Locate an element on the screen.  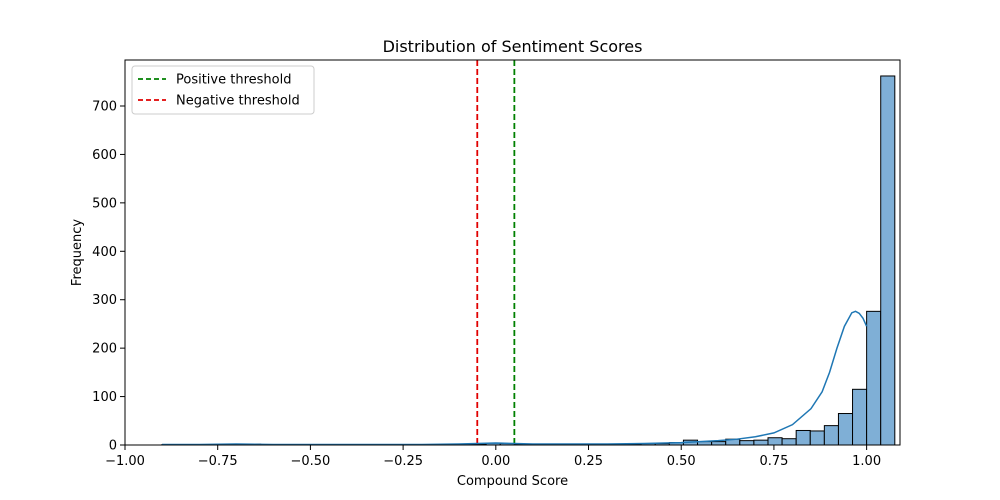
x-tick-label: 0.00 is located at coordinates (495, 461).